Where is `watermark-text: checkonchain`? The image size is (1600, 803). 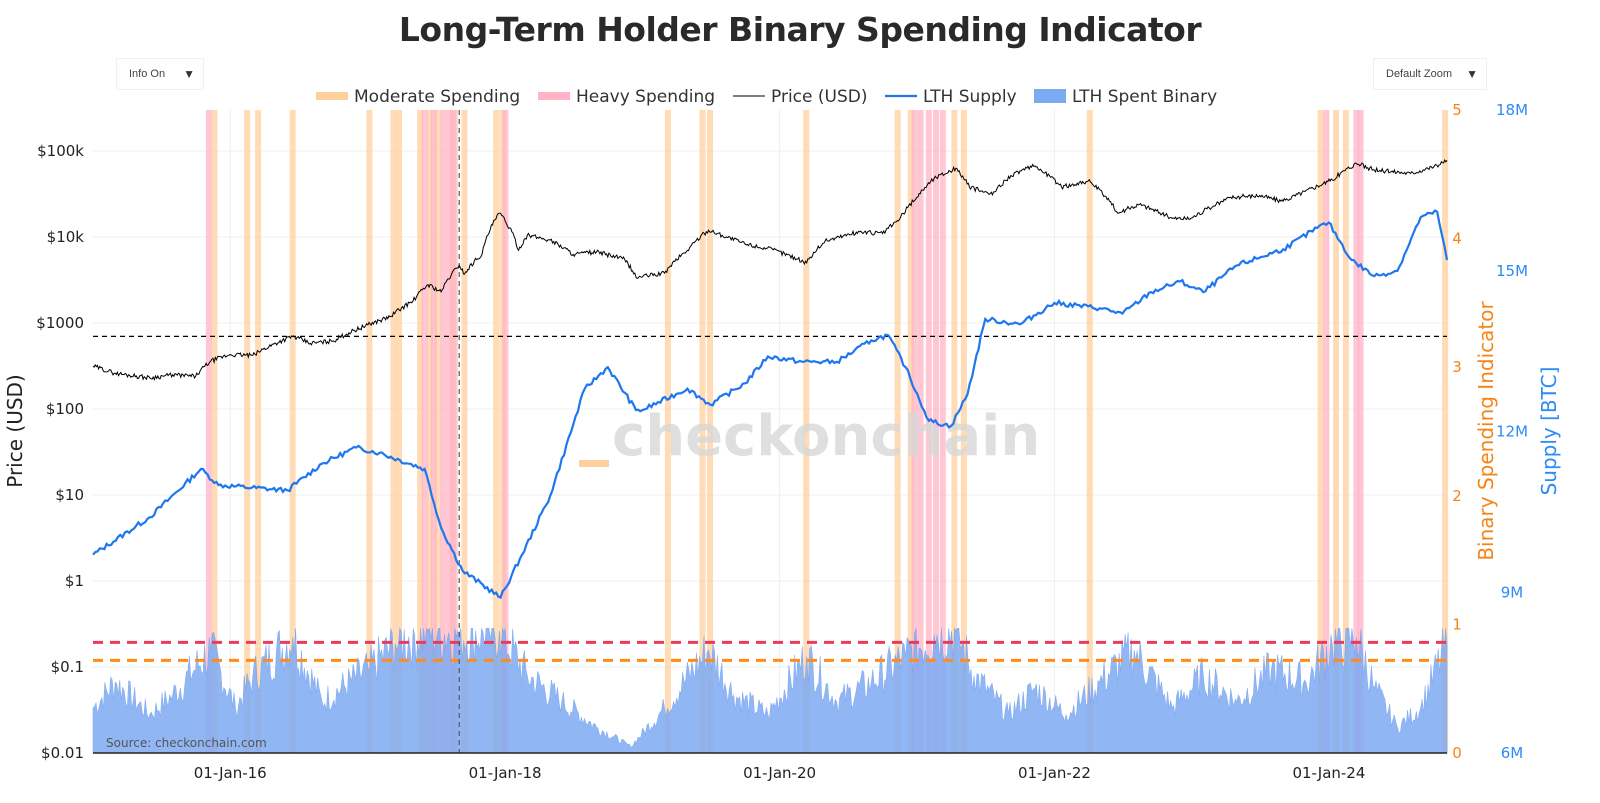
watermark-text: checkonchain is located at coordinates (826, 436).